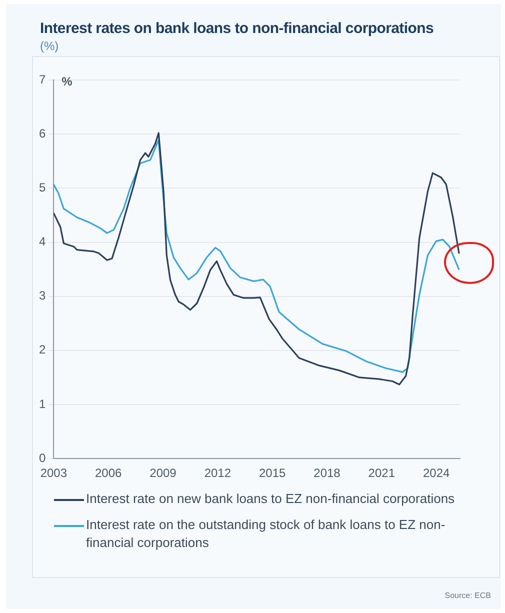 Image resolution: width=505 pixels, height=613 pixels. I want to click on y-tick-label: 0, so click(42, 457).